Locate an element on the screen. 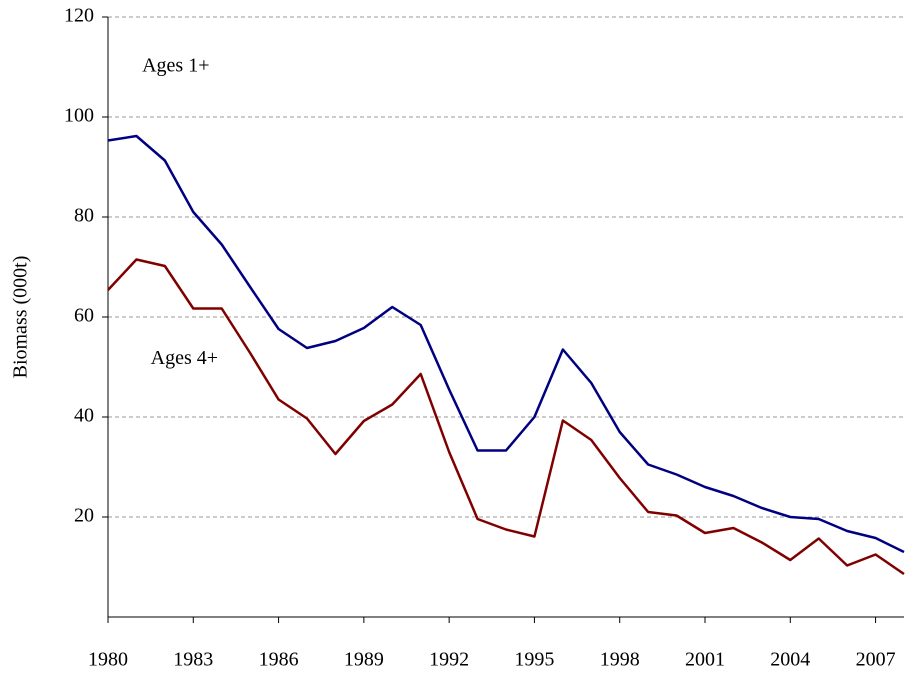 The width and height of the screenshot is (913, 675). y-tick-label: 60 is located at coordinates (84, 316).